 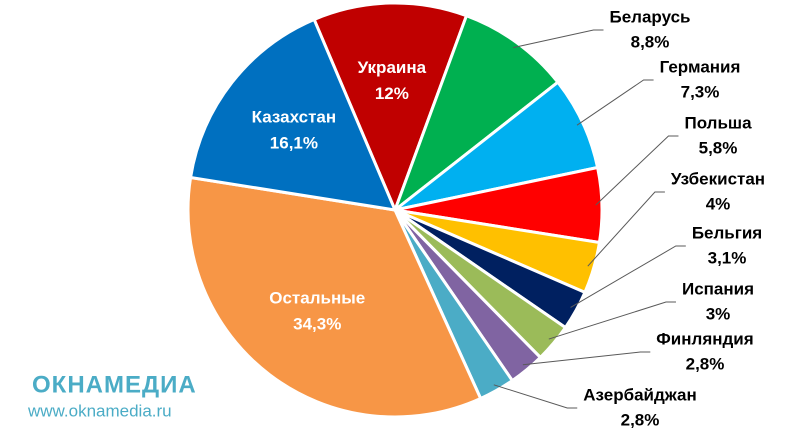 What do you see at coordinates (640, 394) in the screenshot?
I see `slice-label: Азербайджан` at bounding box center [640, 394].